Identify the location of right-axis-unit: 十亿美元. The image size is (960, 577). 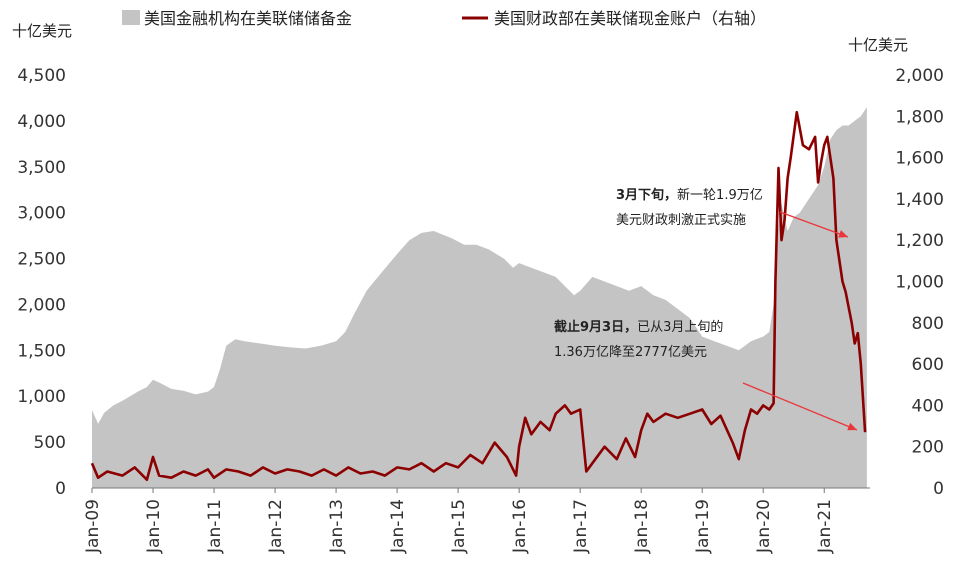
(878, 45).